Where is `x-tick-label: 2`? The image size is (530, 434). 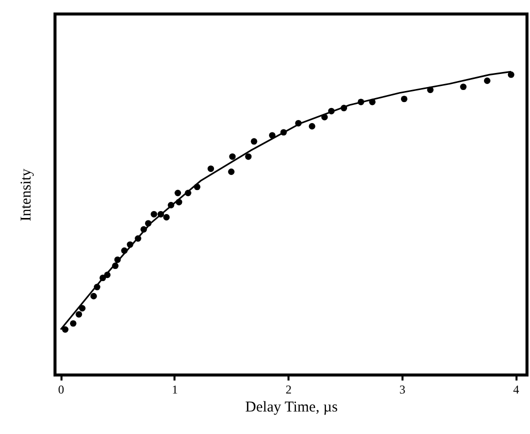
x-tick-label: 2 is located at coordinates (289, 389).